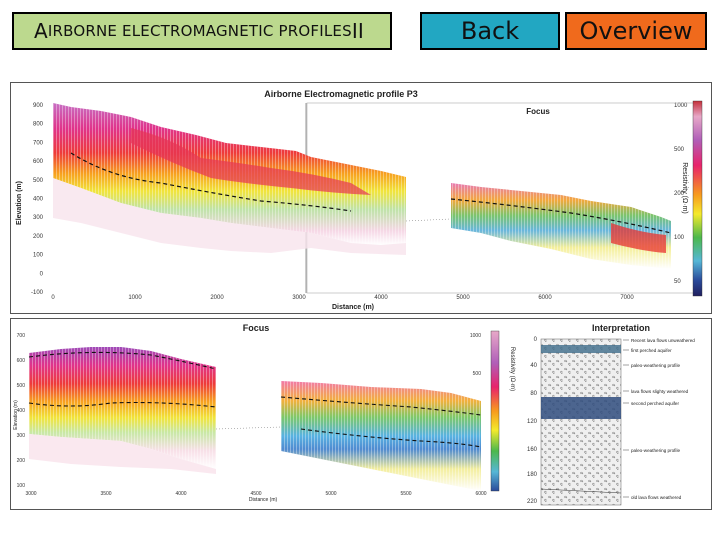  What do you see at coordinates (341, 94) in the screenshot?
I see `chart-title: Airborne Electromagnetic profile P3` at bounding box center [341, 94].